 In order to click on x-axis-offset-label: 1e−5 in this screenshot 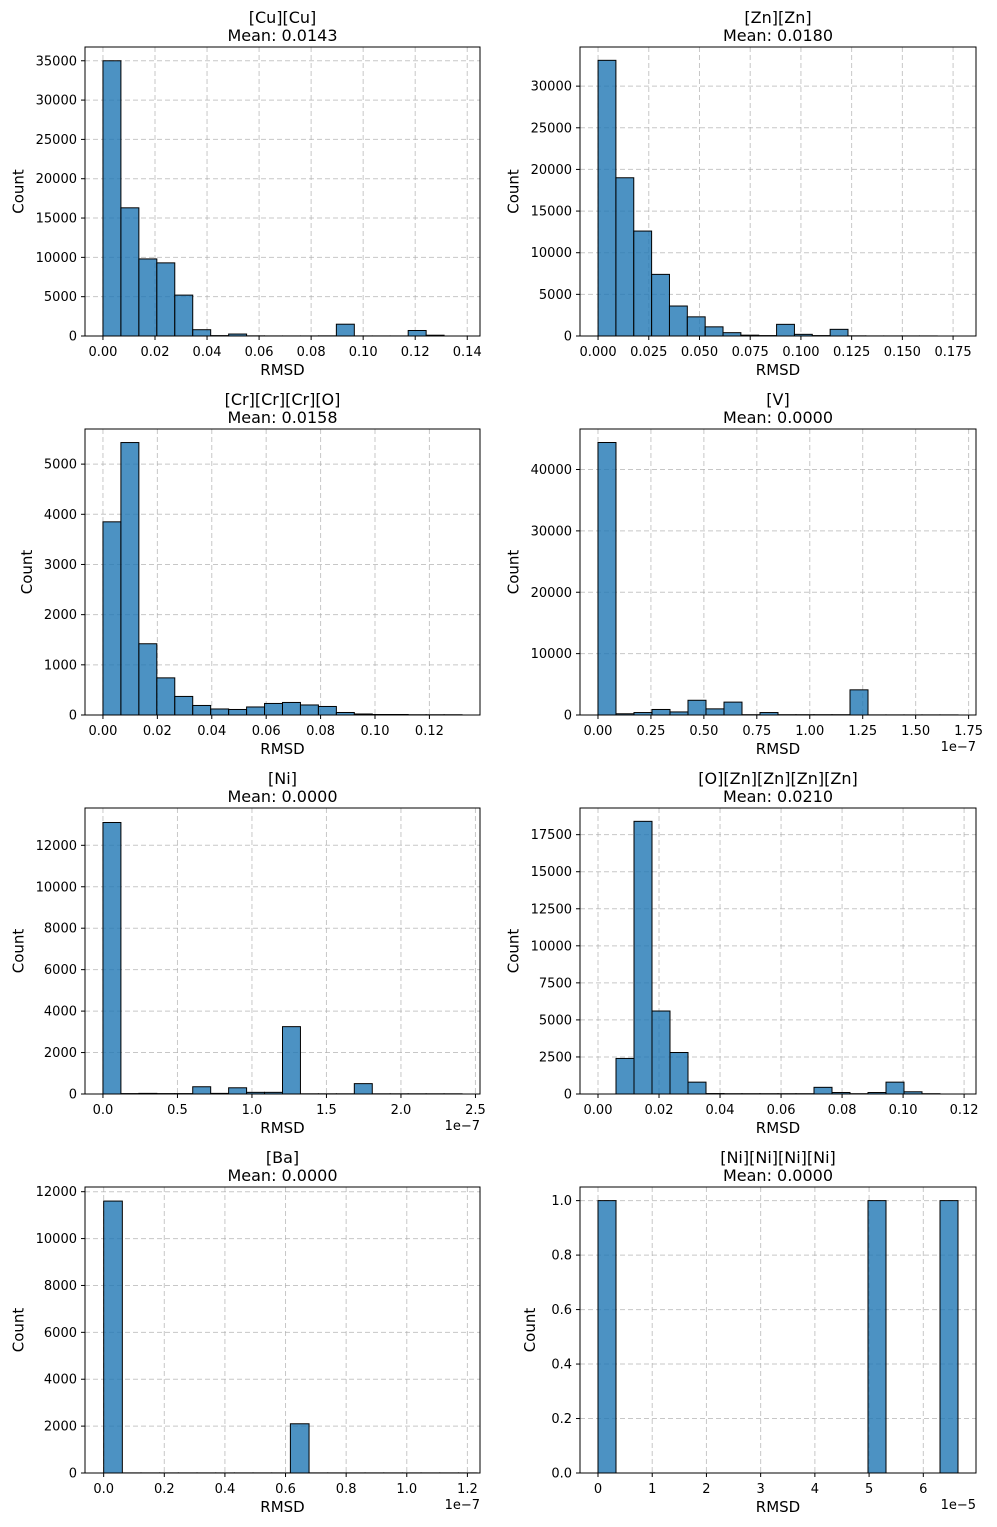, I will do `click(958, 1505)`.